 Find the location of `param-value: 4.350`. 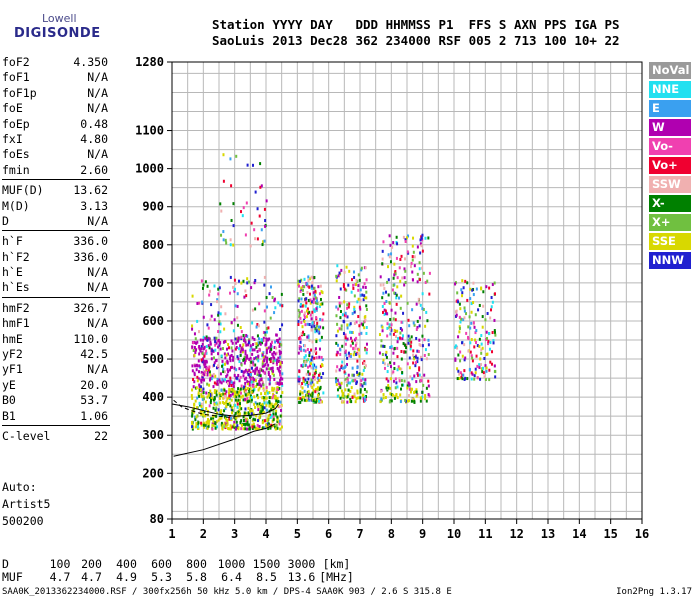

param-value: 4.350 is located at coordinates (90, 62).